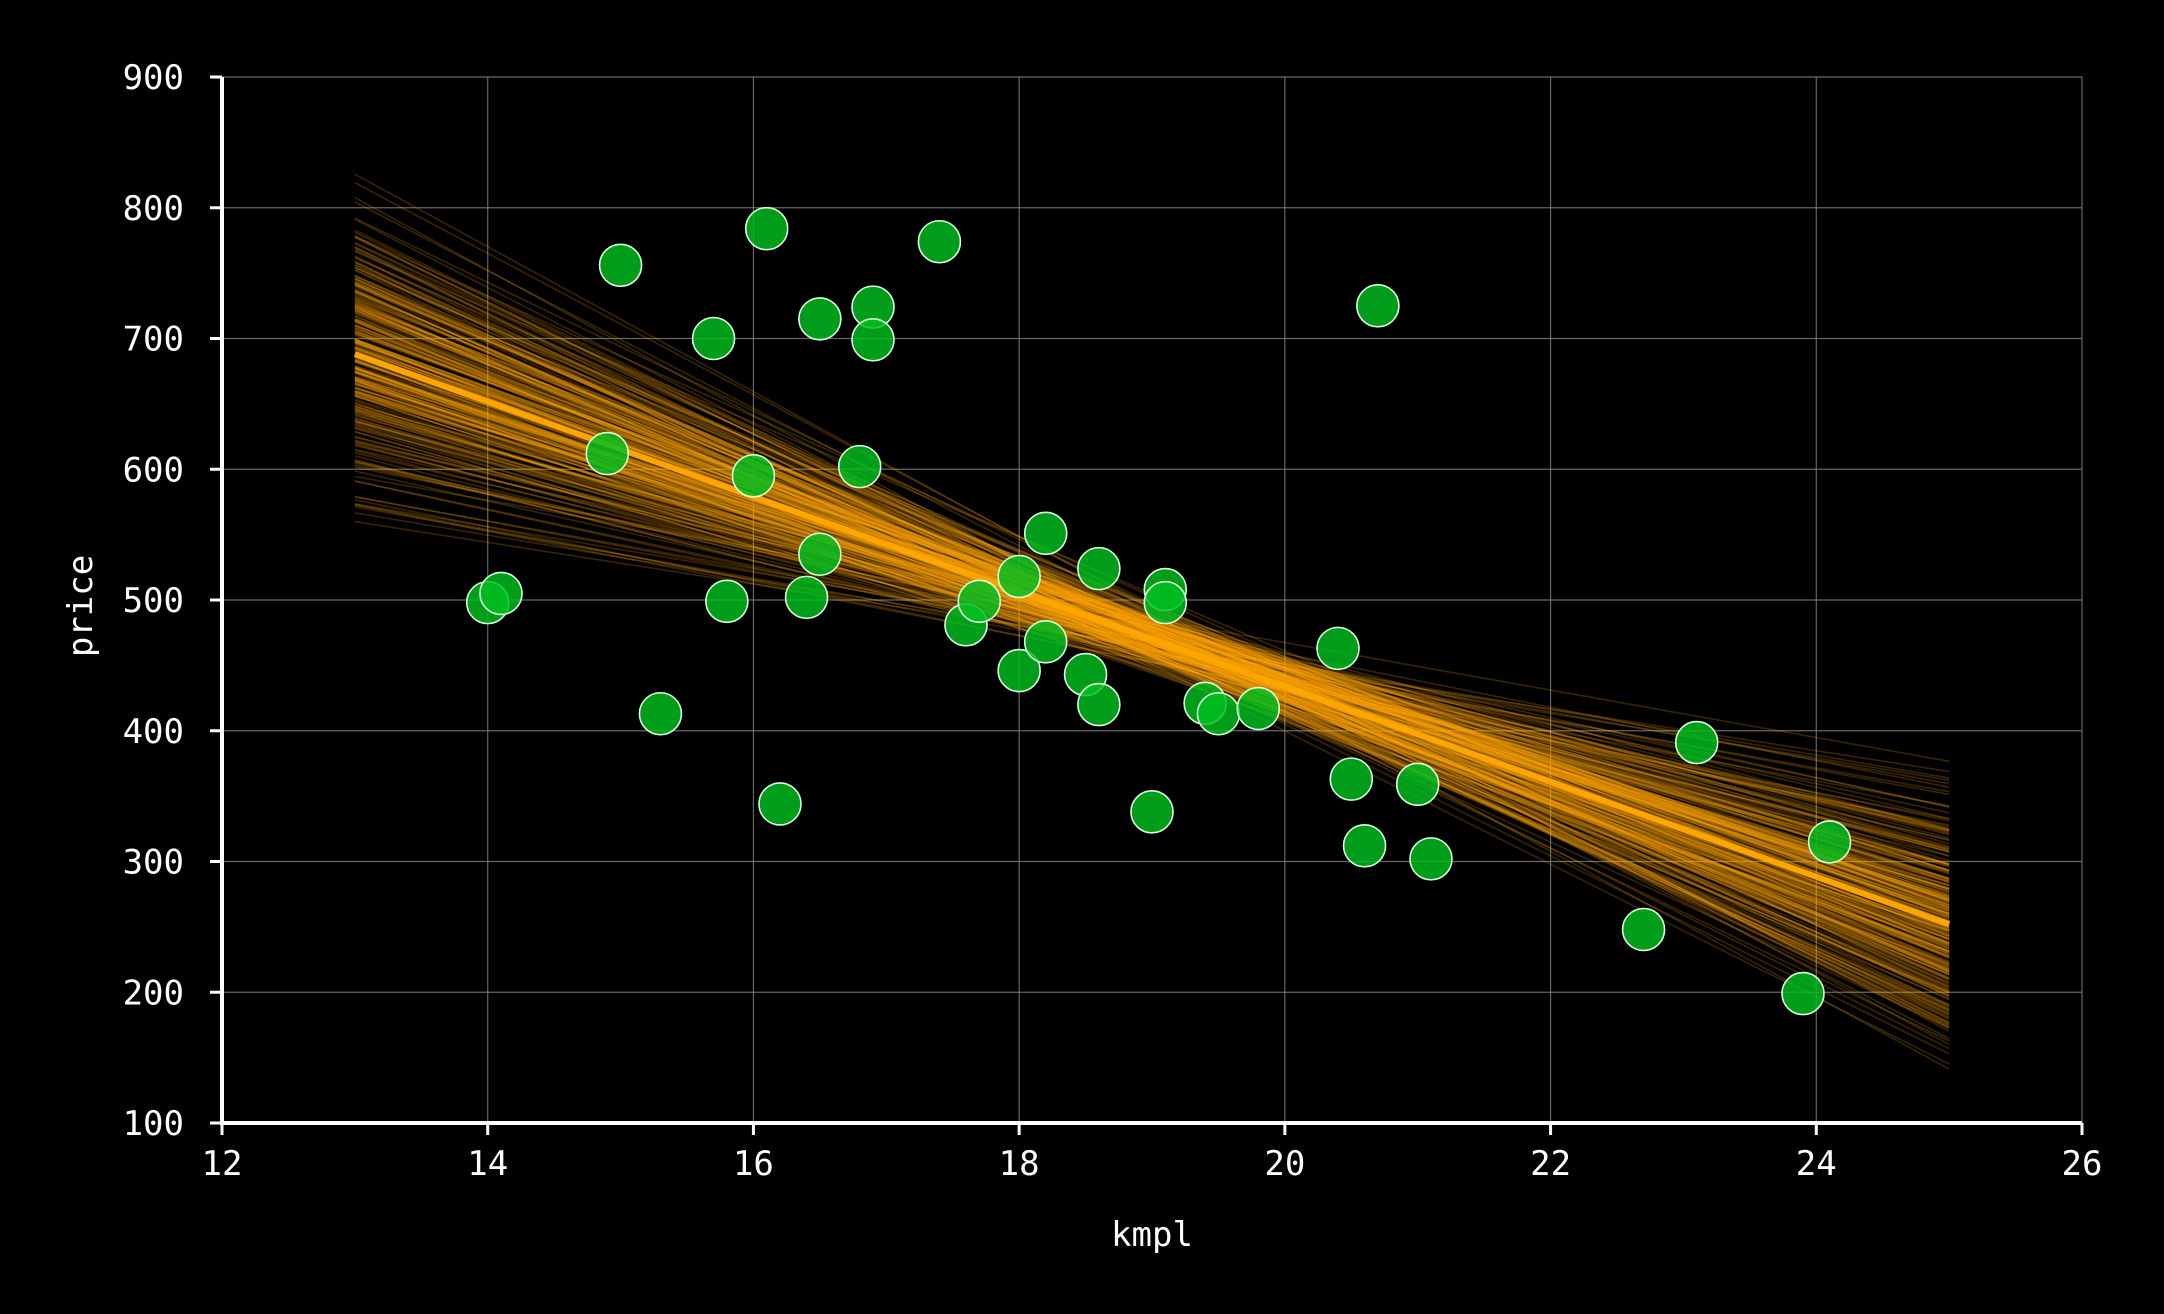 Image resolution: width=2164 pixels, height=1314 pixels. What do you see at coordinates (81, 606) in the screenshot?
I see `y-axis-title: price` at bounding box center [81, 606].